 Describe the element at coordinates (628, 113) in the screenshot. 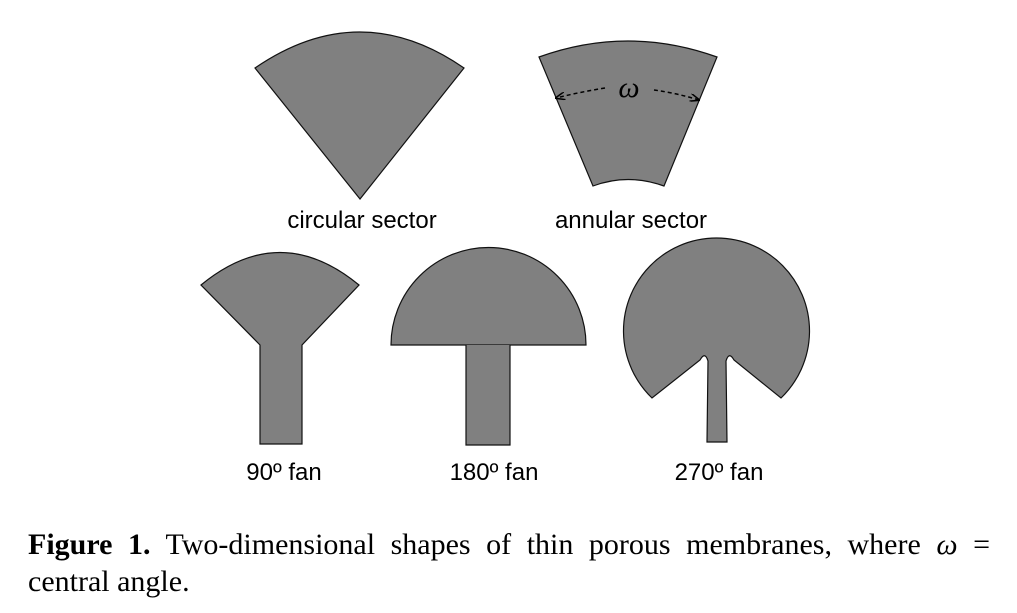

I see `annular-sector-shape` at that location.